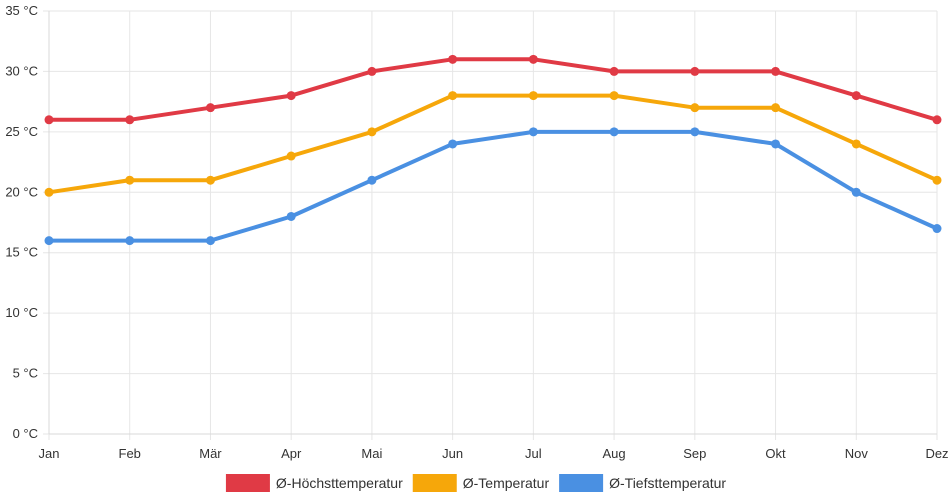  I want to click on legend-item-0: Ø-Höchsttemperatur, so click(314, 483).